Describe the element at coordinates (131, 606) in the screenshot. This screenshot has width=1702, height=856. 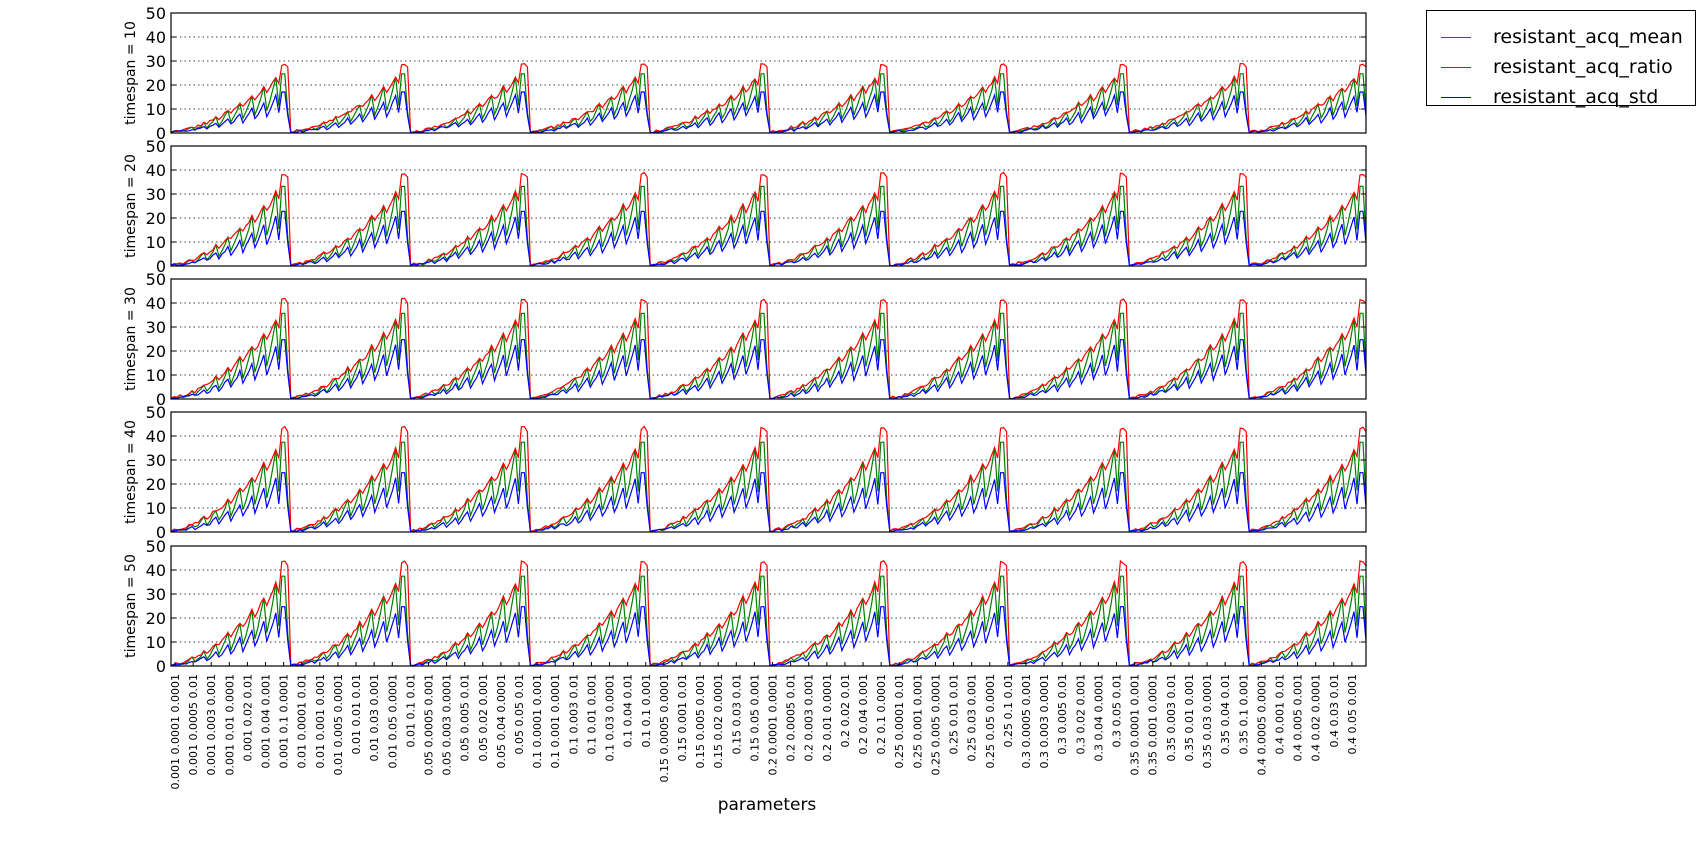
I see `y-axis-label: timespan = 50` at that location.